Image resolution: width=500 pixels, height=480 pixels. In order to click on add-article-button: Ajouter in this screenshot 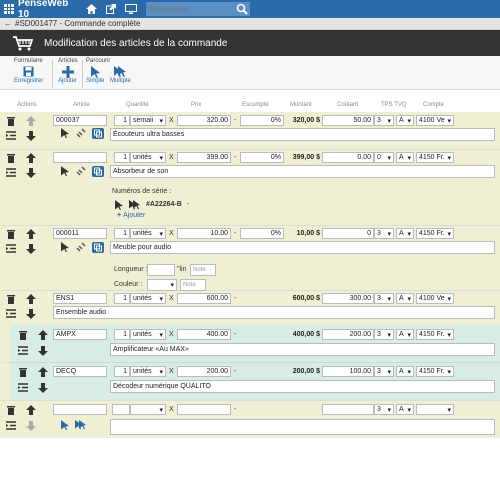, I will do `click(67, 75)`.